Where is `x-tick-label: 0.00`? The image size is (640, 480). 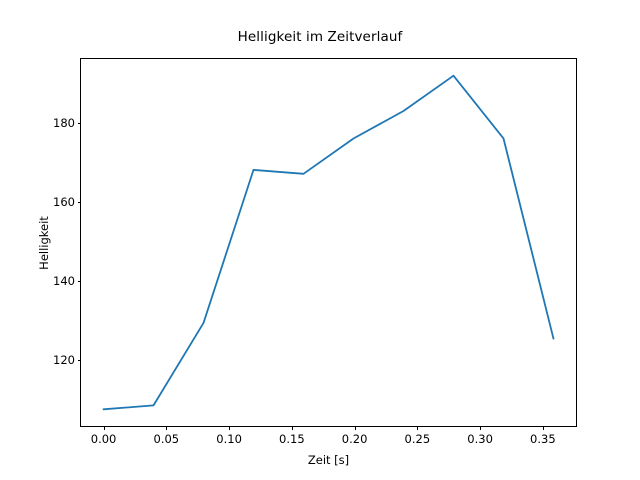 x-tick-label: 0.00 is located at coordinates (103, 439).